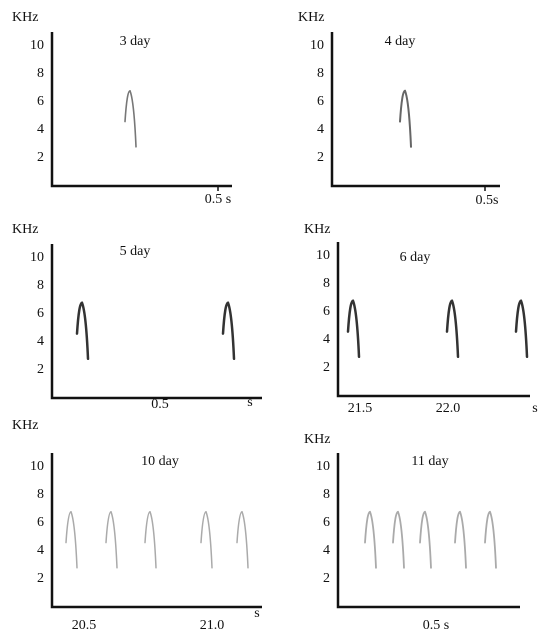  Describe the element at coordinates (160, 461) in the screenshot. I see `panel-title: 10 day` at that location.